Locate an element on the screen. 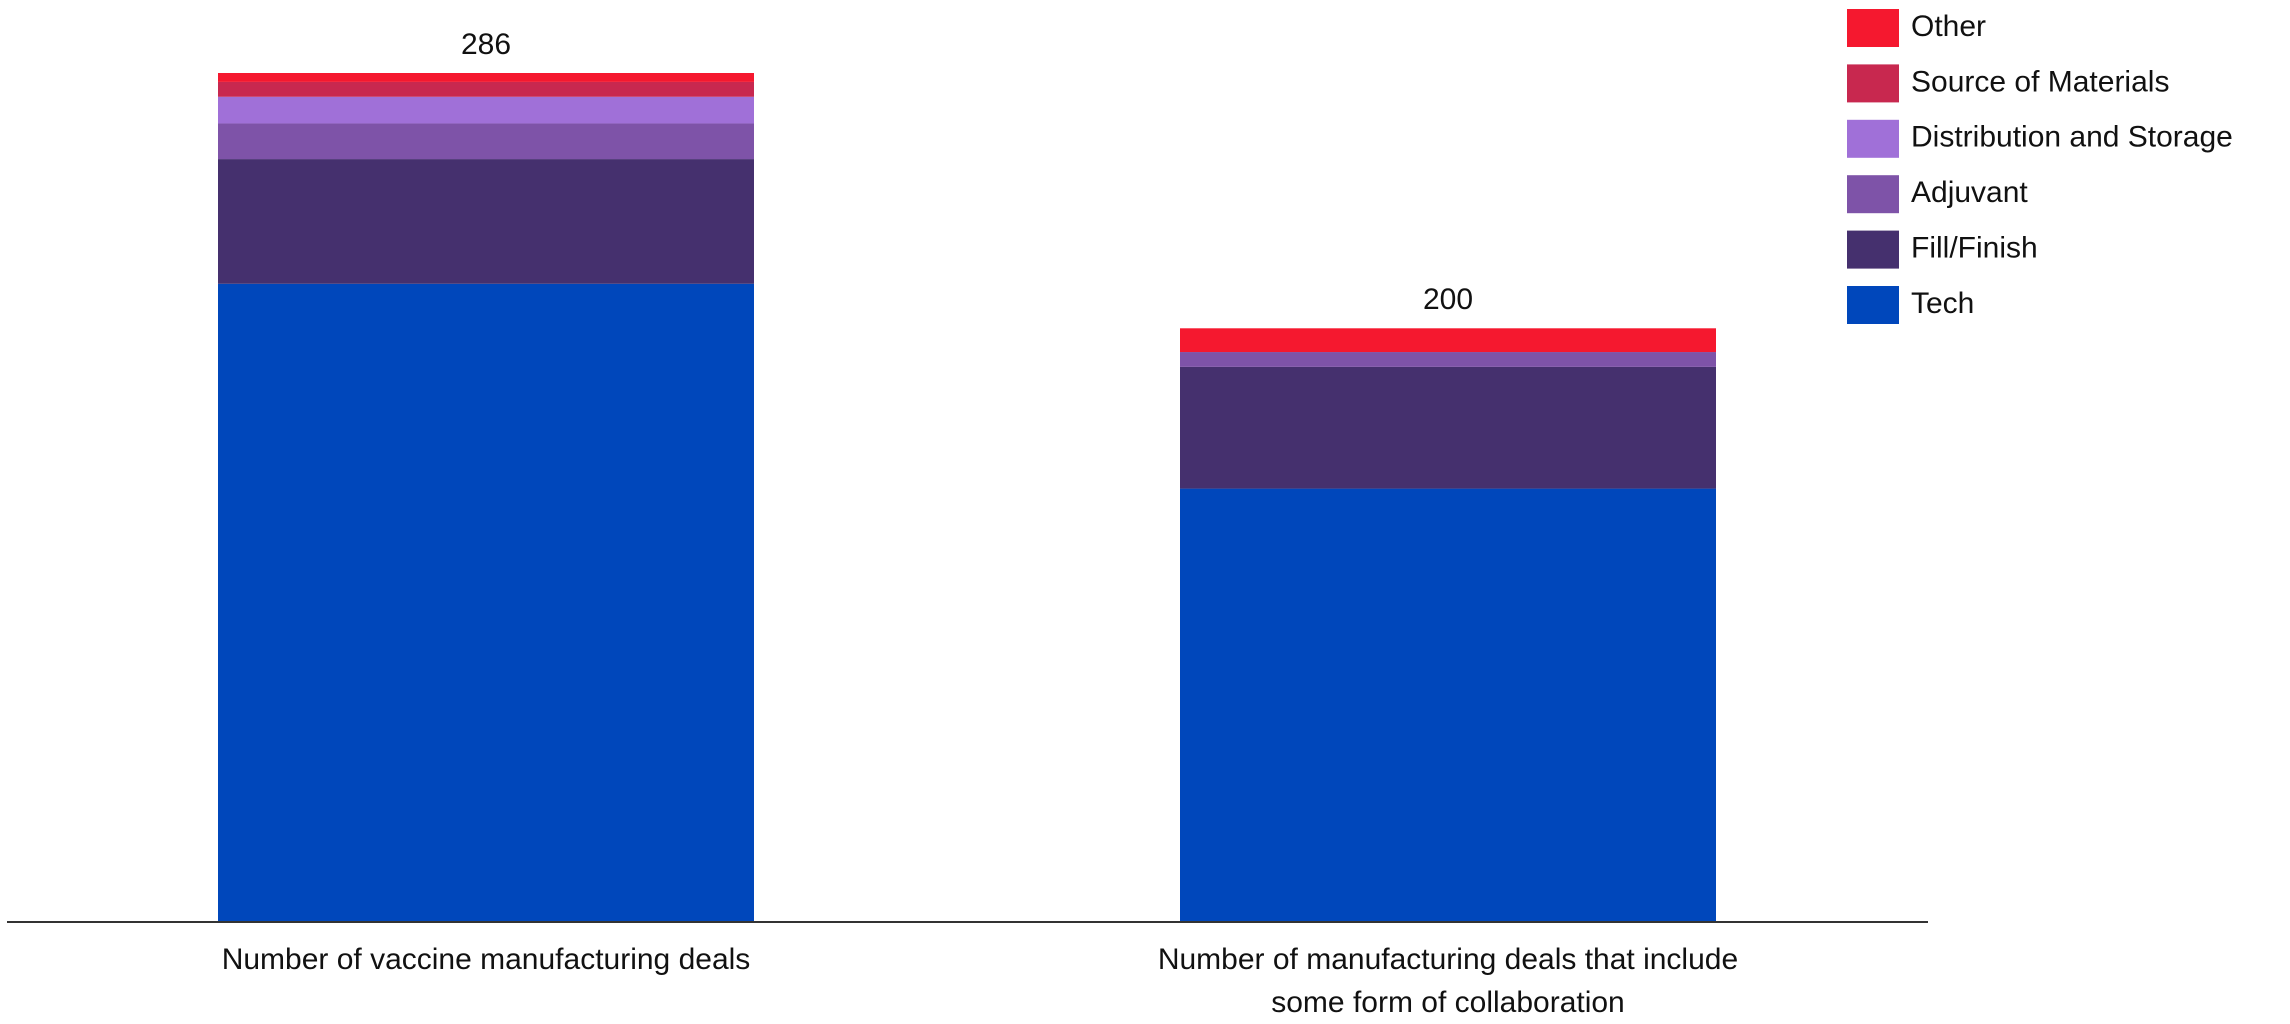 Image resolution: width=2290 pixels, height=1024 pixels. legend-label: Fill/Finish is located at coordinates (1974, 248).